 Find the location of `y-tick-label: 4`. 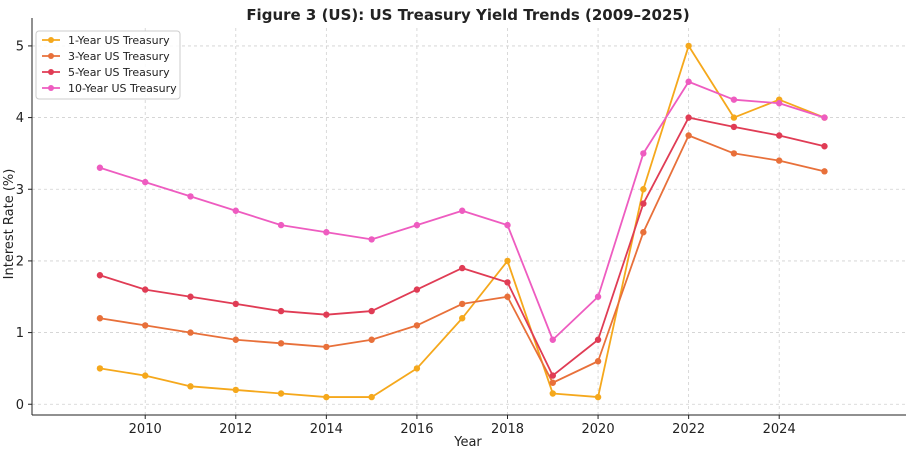

y-tick-label: 4 is located at coordinates (20, 118).